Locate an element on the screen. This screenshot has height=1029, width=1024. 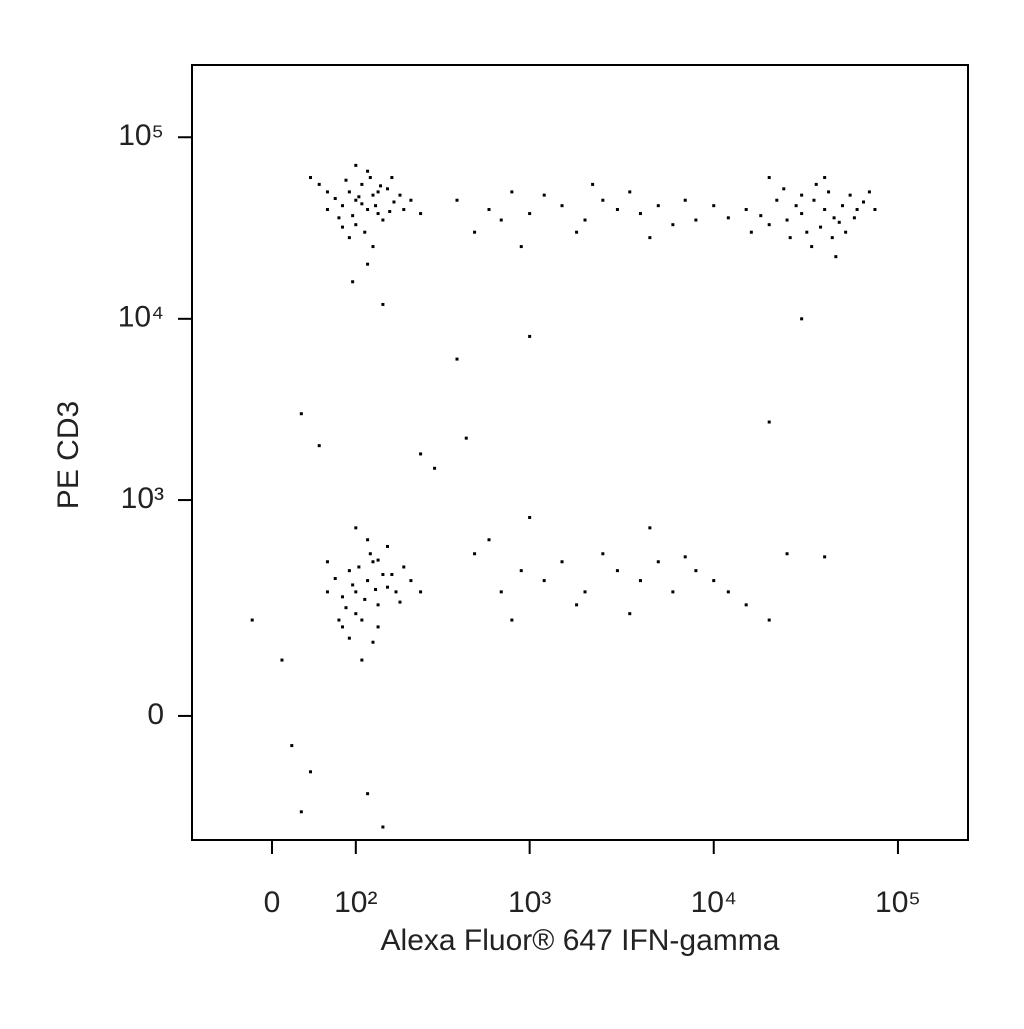
x-tick-label: 10⁵ is located at coordinates (898, 902).